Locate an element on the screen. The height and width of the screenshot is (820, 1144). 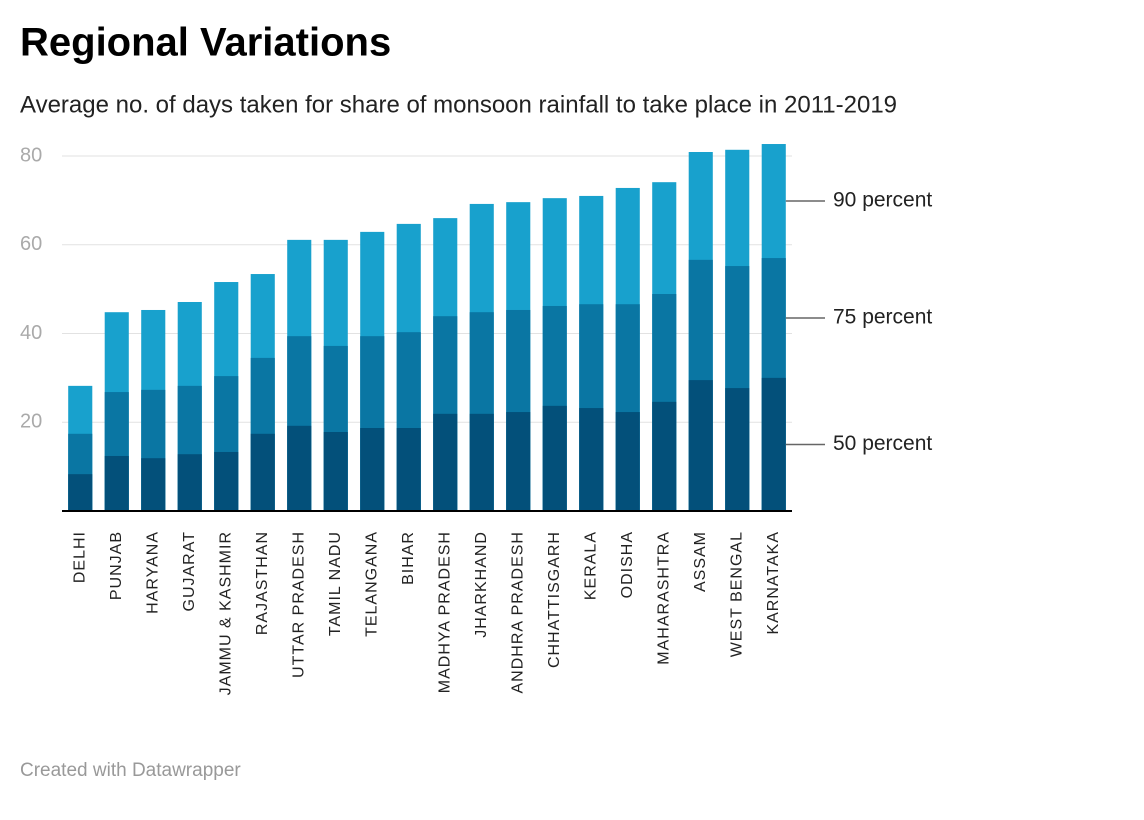
x-tick-label: DELHI is located at coordinates (79, 557).